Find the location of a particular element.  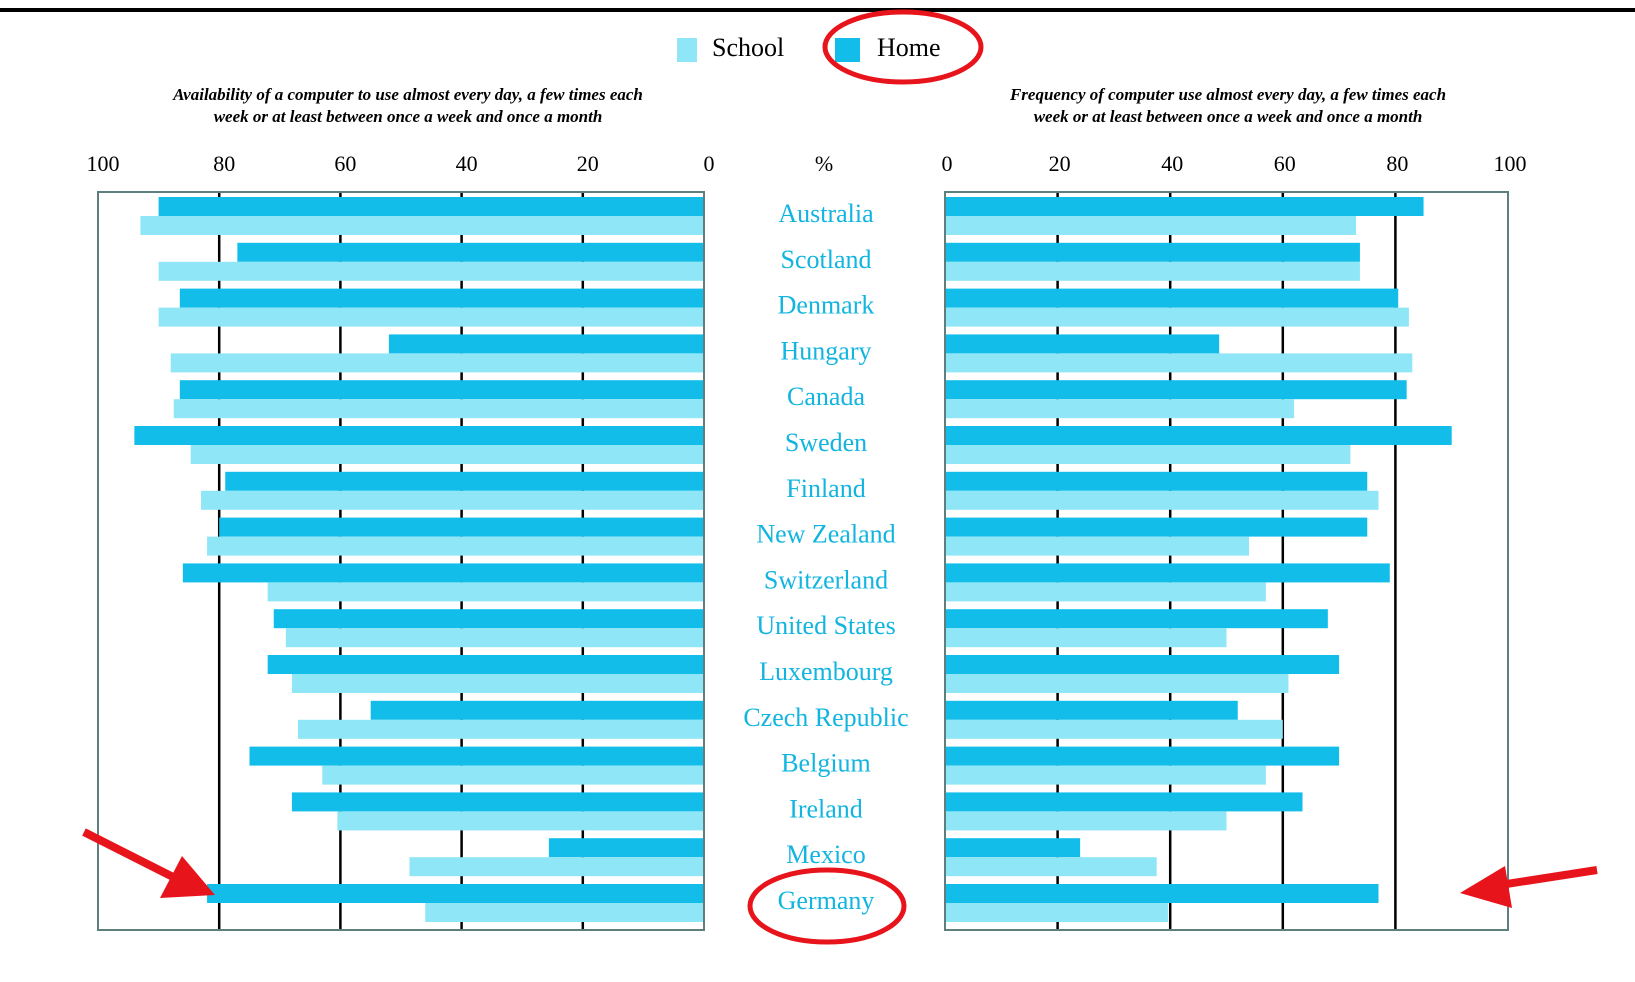

category-label: Belgium is located at coordinates (826, 763).